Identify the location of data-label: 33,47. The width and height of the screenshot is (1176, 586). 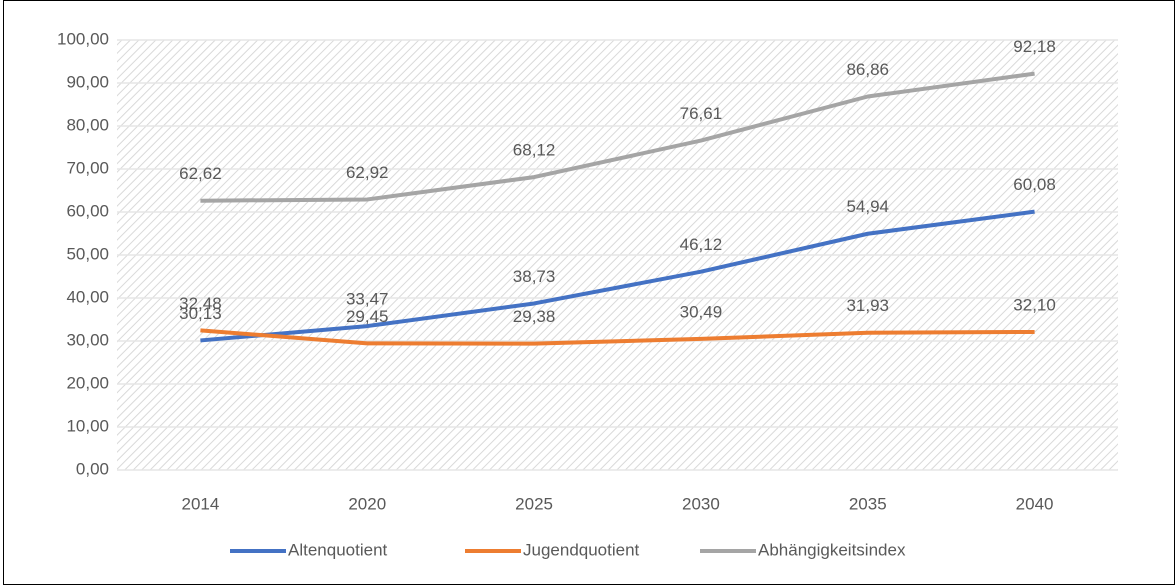
(367, 299).